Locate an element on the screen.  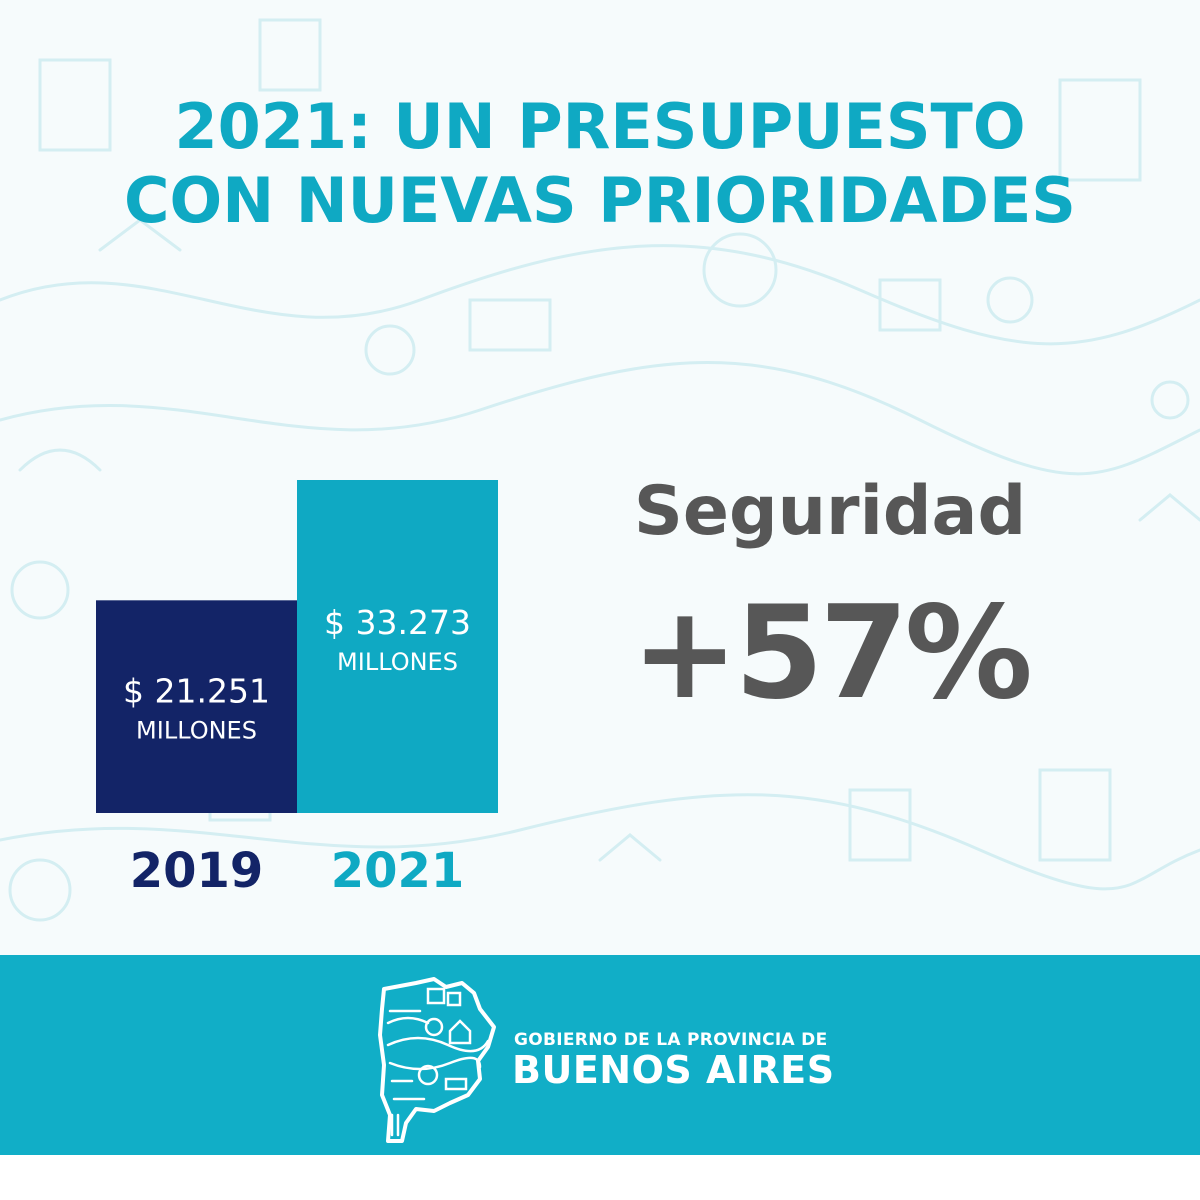
bottom-strip is located at coordinates (600, 1177).